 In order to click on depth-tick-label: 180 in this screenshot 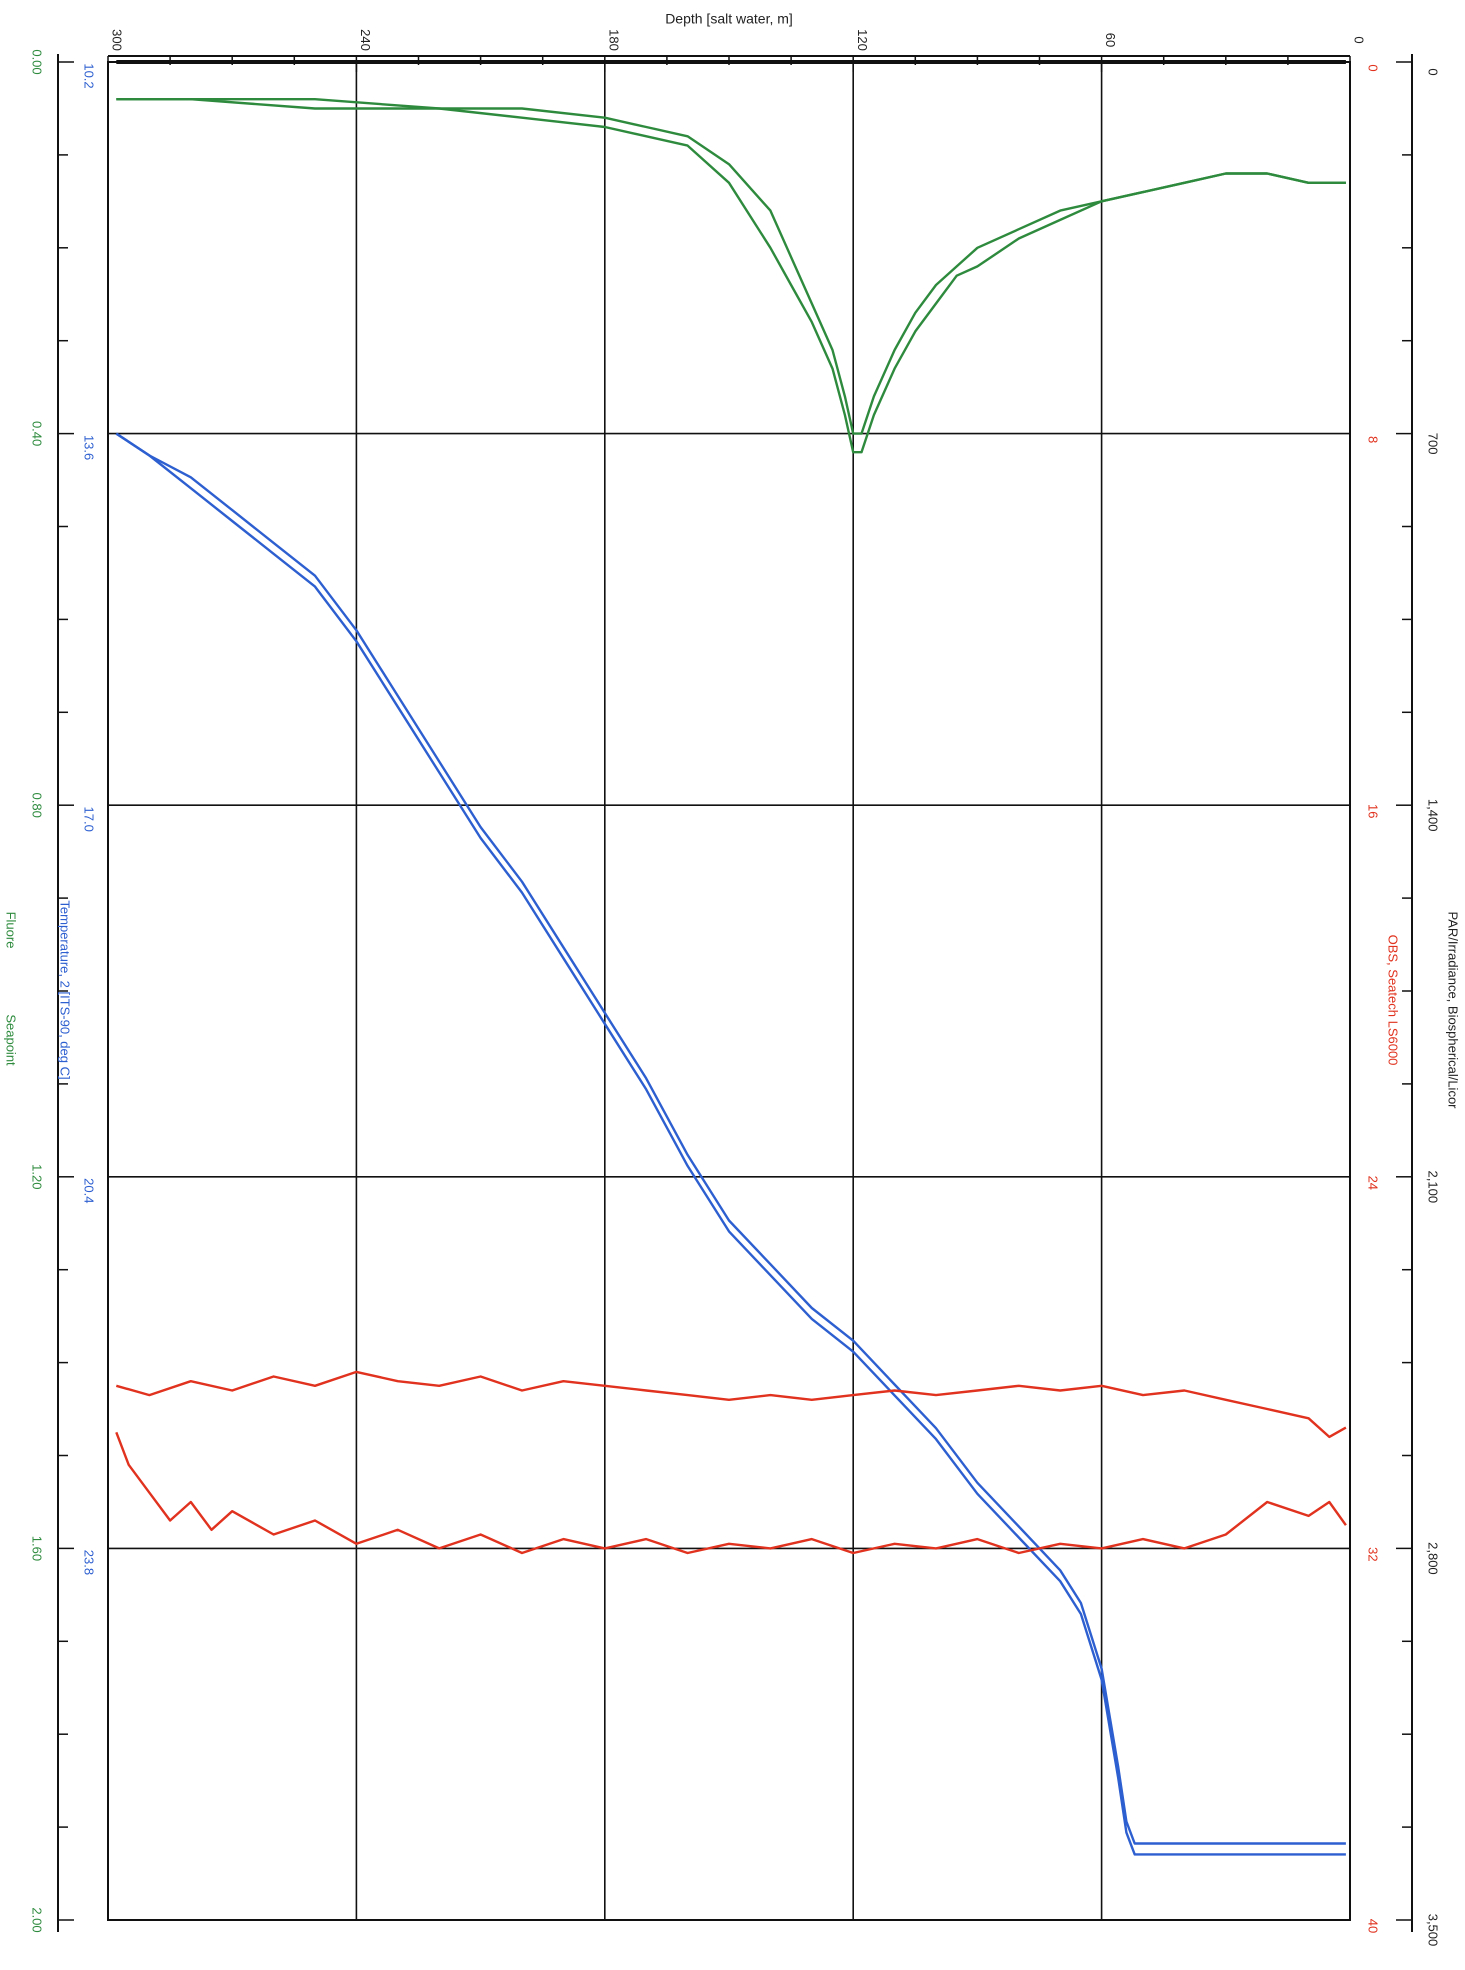, I will do `click(613, 40)`.